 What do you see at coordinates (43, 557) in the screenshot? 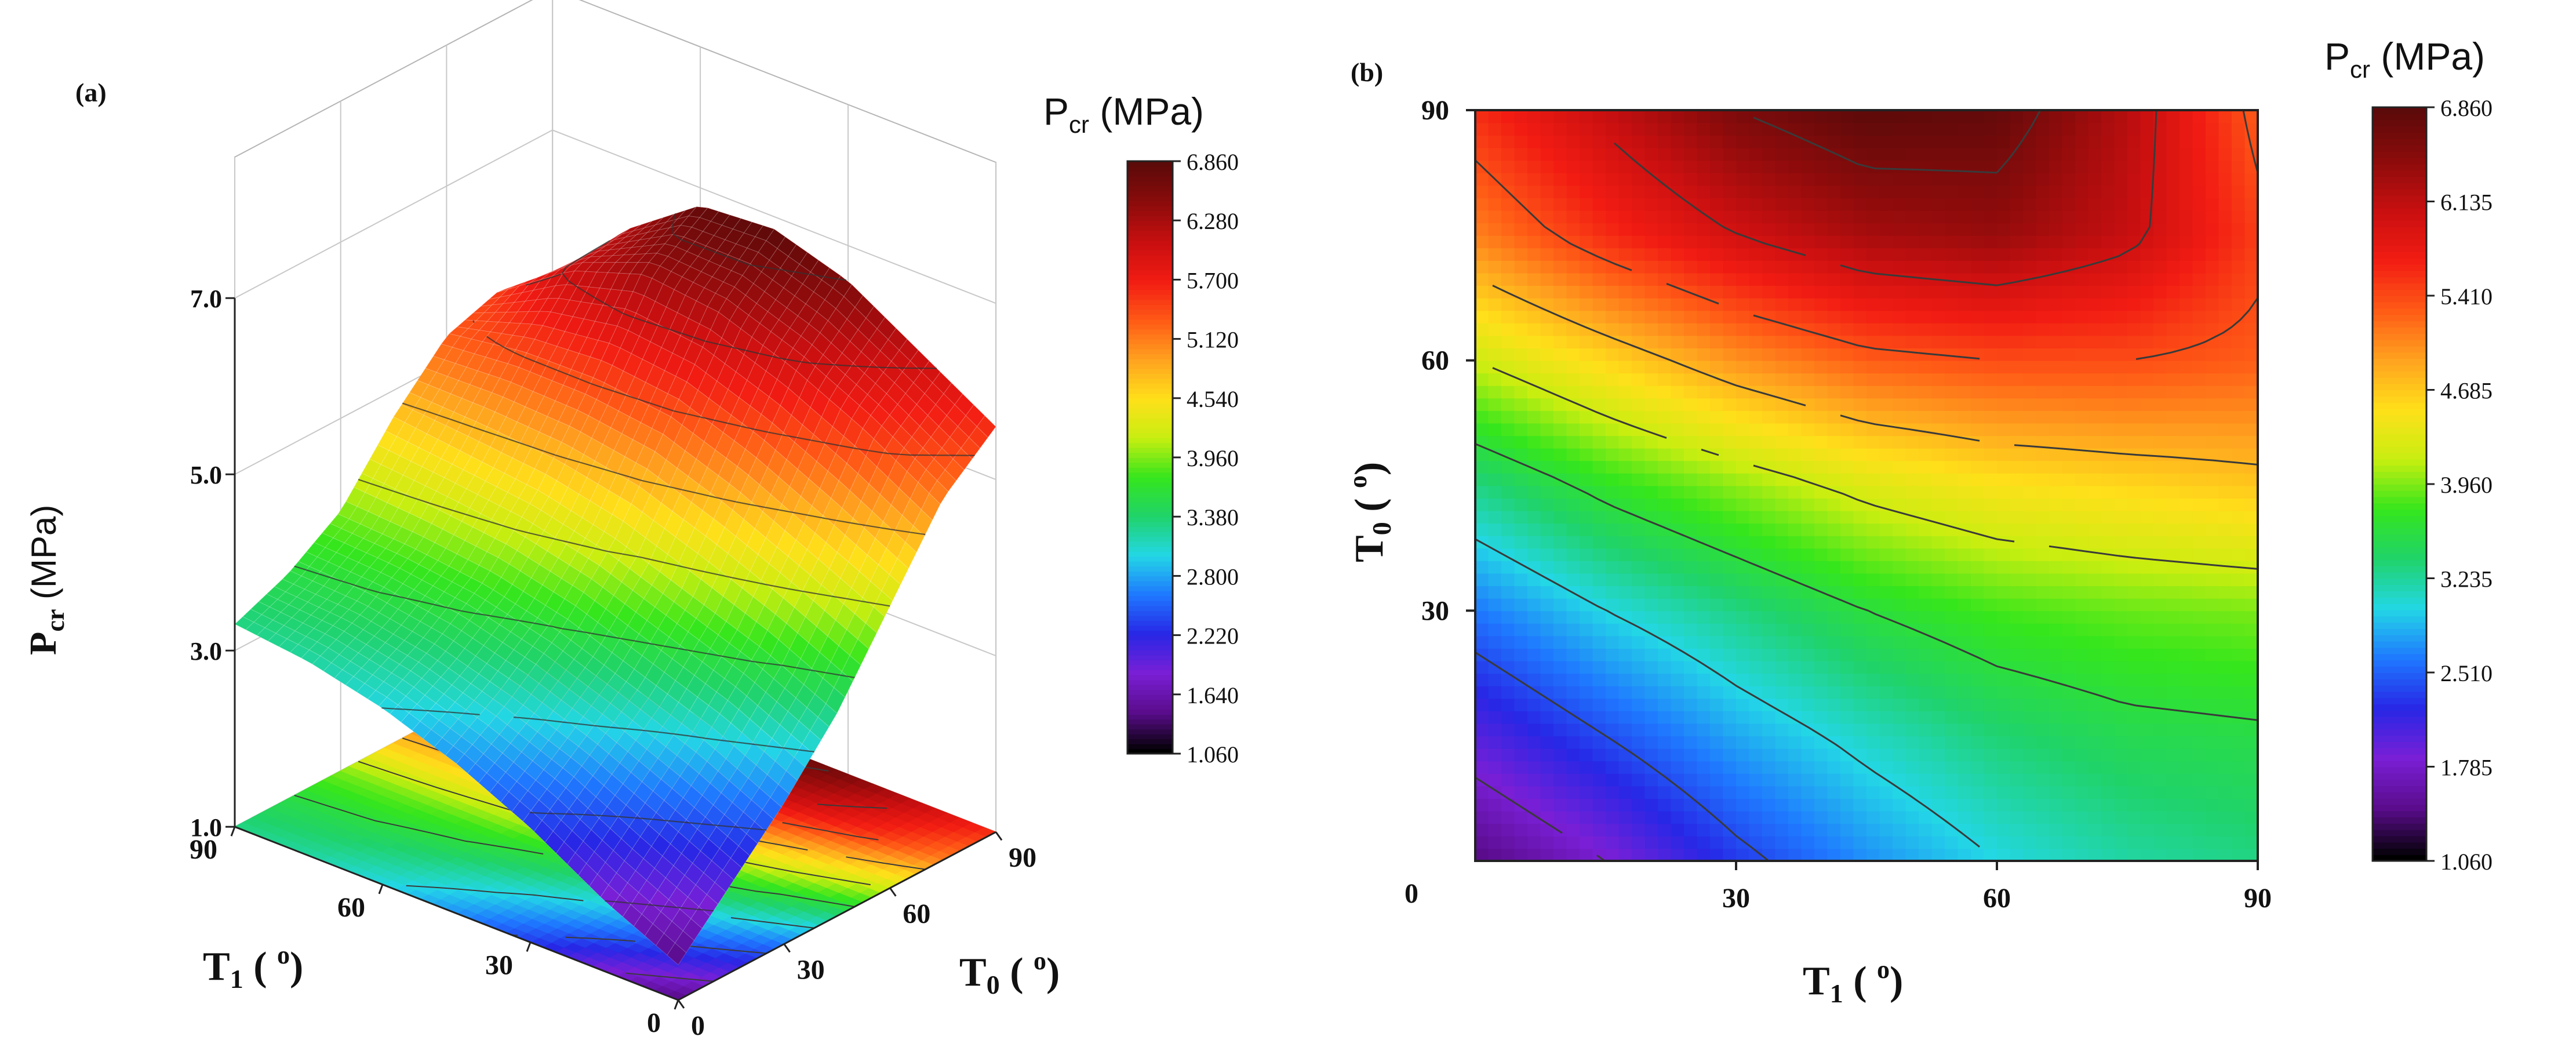
I see `panel-a-zaxis-title-unit: (MPa)` at bounding box center [43, 557].